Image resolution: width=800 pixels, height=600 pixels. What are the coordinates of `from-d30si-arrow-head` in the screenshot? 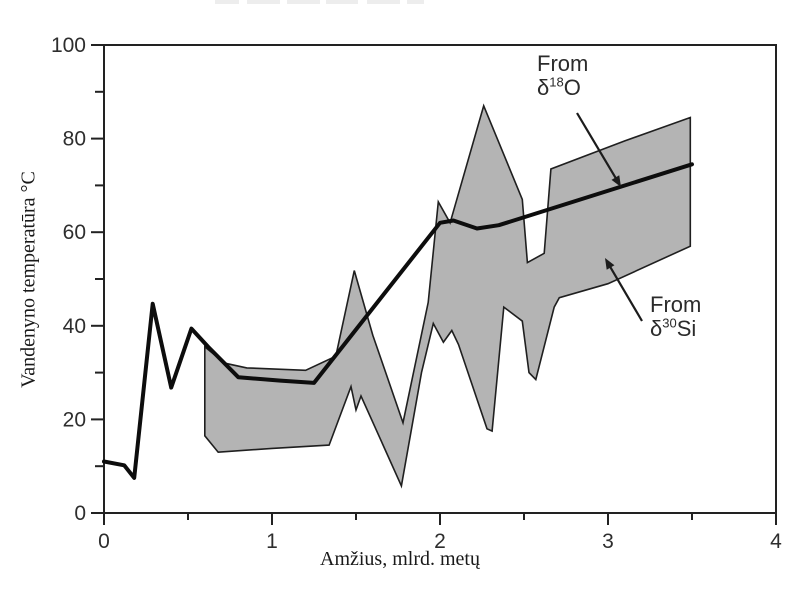 It's located at (610, 264).